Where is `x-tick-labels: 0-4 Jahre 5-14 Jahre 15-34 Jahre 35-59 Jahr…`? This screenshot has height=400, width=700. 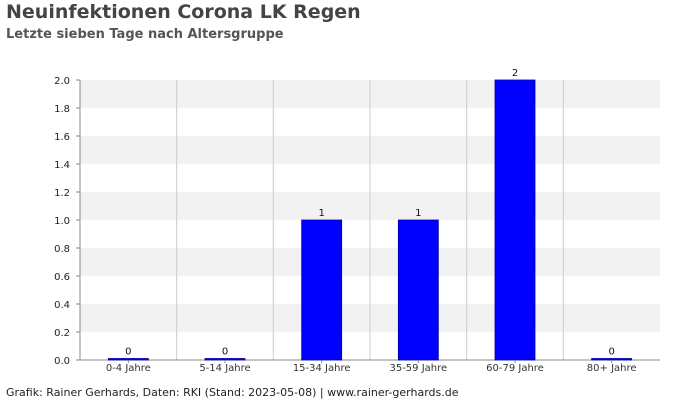
x-tick-labels: 0-4 Jahre 5-14 Jahre 15-34 Jahre 35-59 Jahr… is located at coordinates (371, 367).